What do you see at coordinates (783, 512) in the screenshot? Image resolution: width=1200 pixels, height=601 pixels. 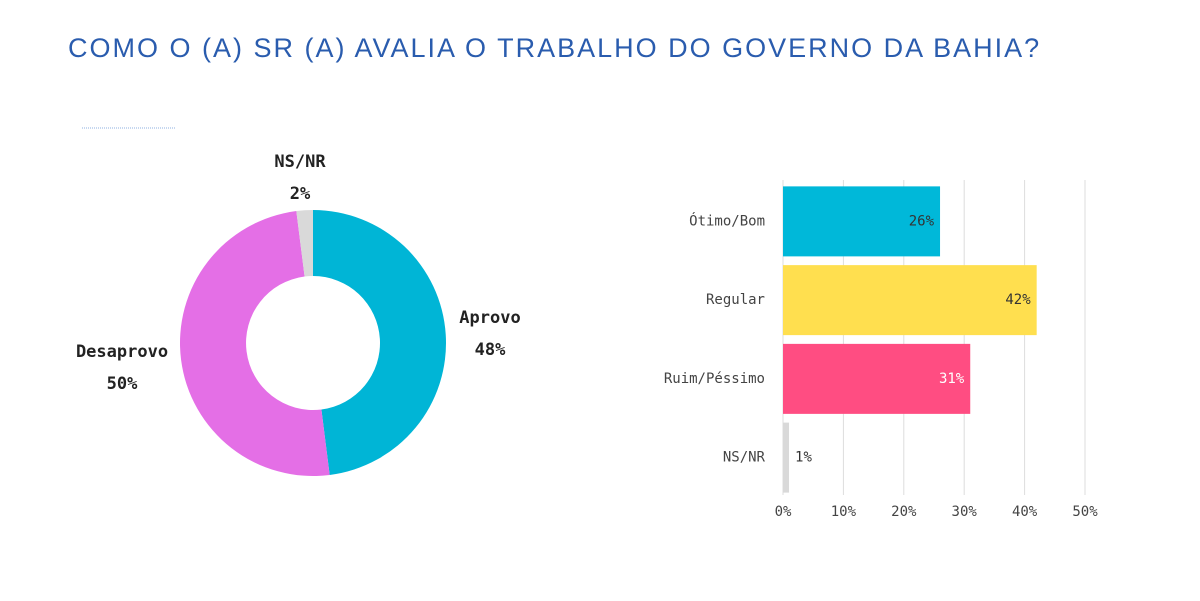 I see `x-tick-label: 0%` at bounding box center [783, 512].